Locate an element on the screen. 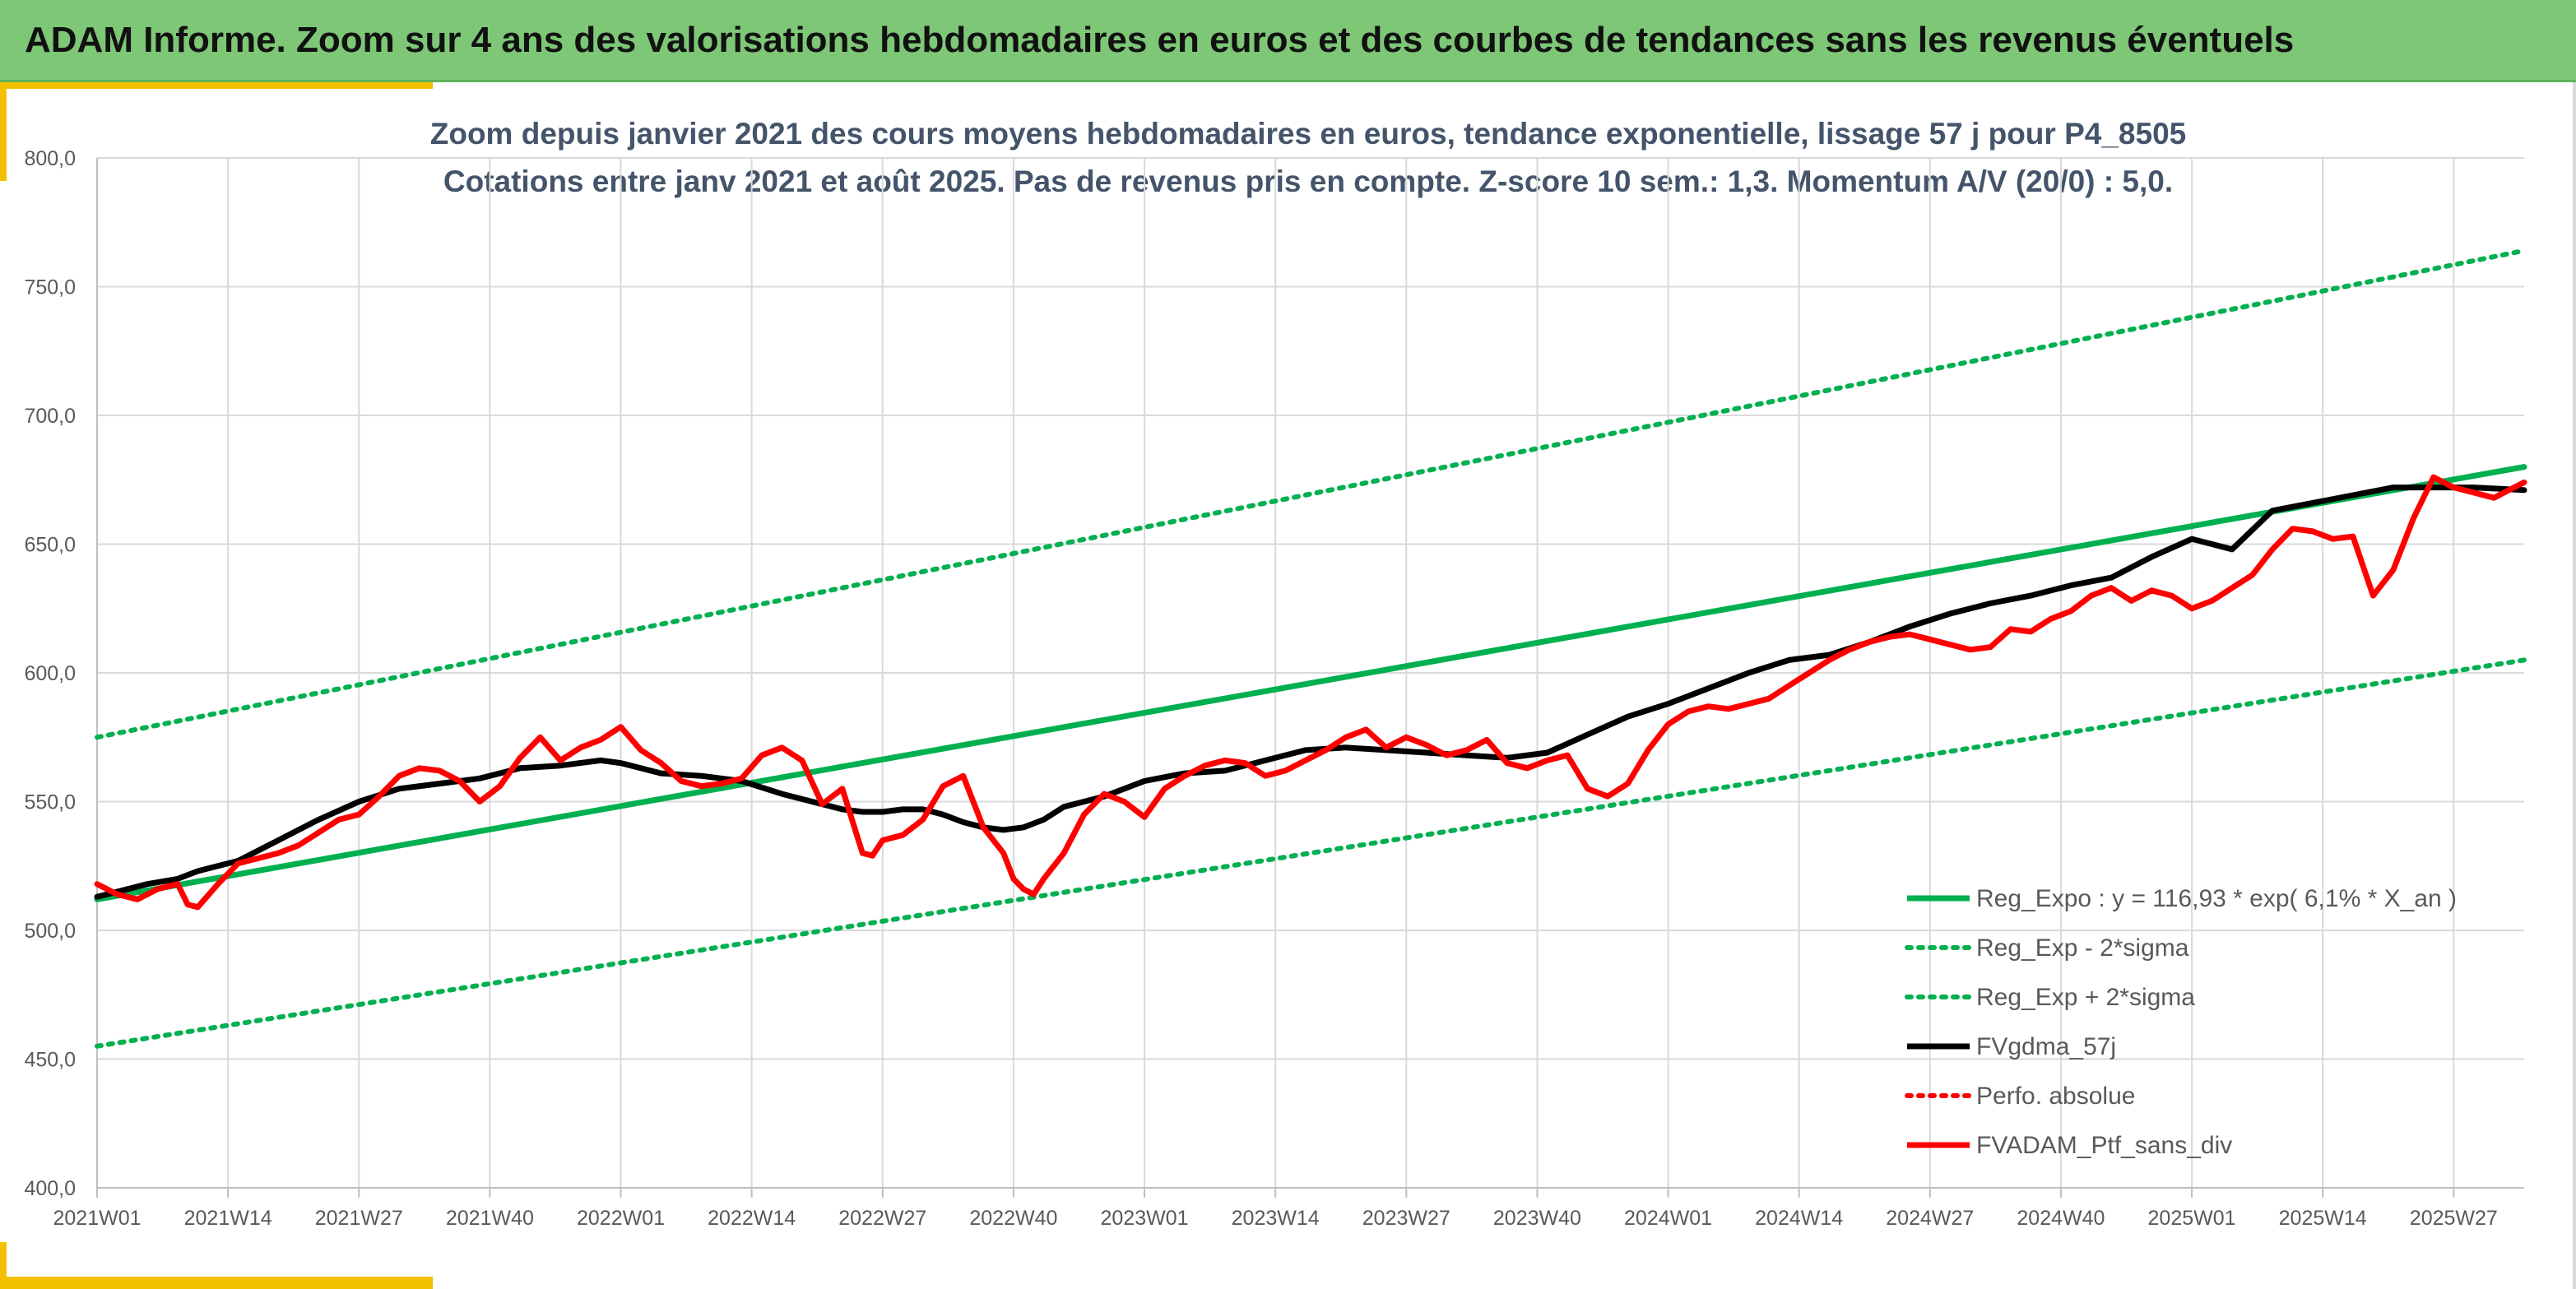  legend-label-ptf-sans-div: FVADAM_Ptf_sans_div is located at coordinates (2104, 1145).